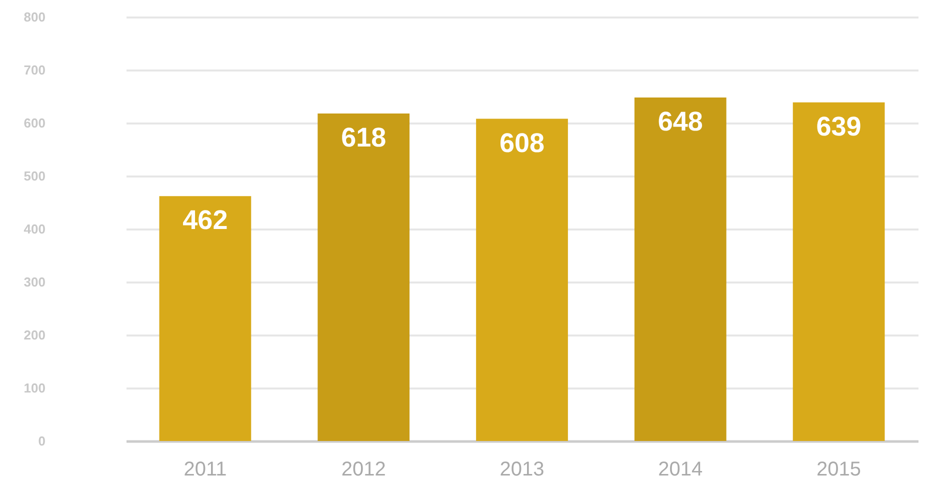 This screenshot has width=932, height=488. I want to click on data-label: 618, so click(363, 137).